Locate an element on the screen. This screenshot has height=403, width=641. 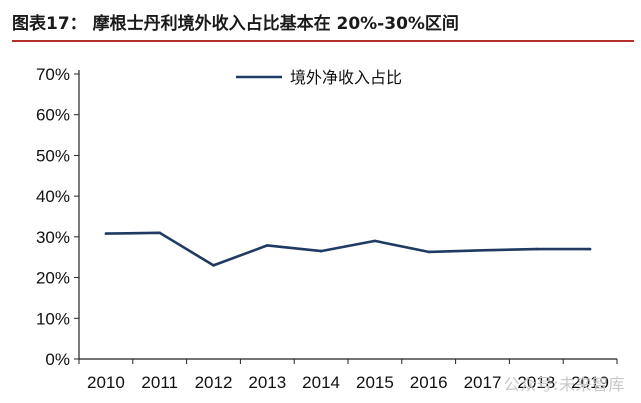
x-tick-label: 2011 is located at coordinates (159, 382).